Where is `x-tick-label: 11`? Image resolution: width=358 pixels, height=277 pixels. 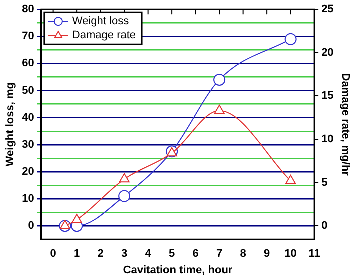 x-tick-label: 11 is located at coordinates (314, 254).